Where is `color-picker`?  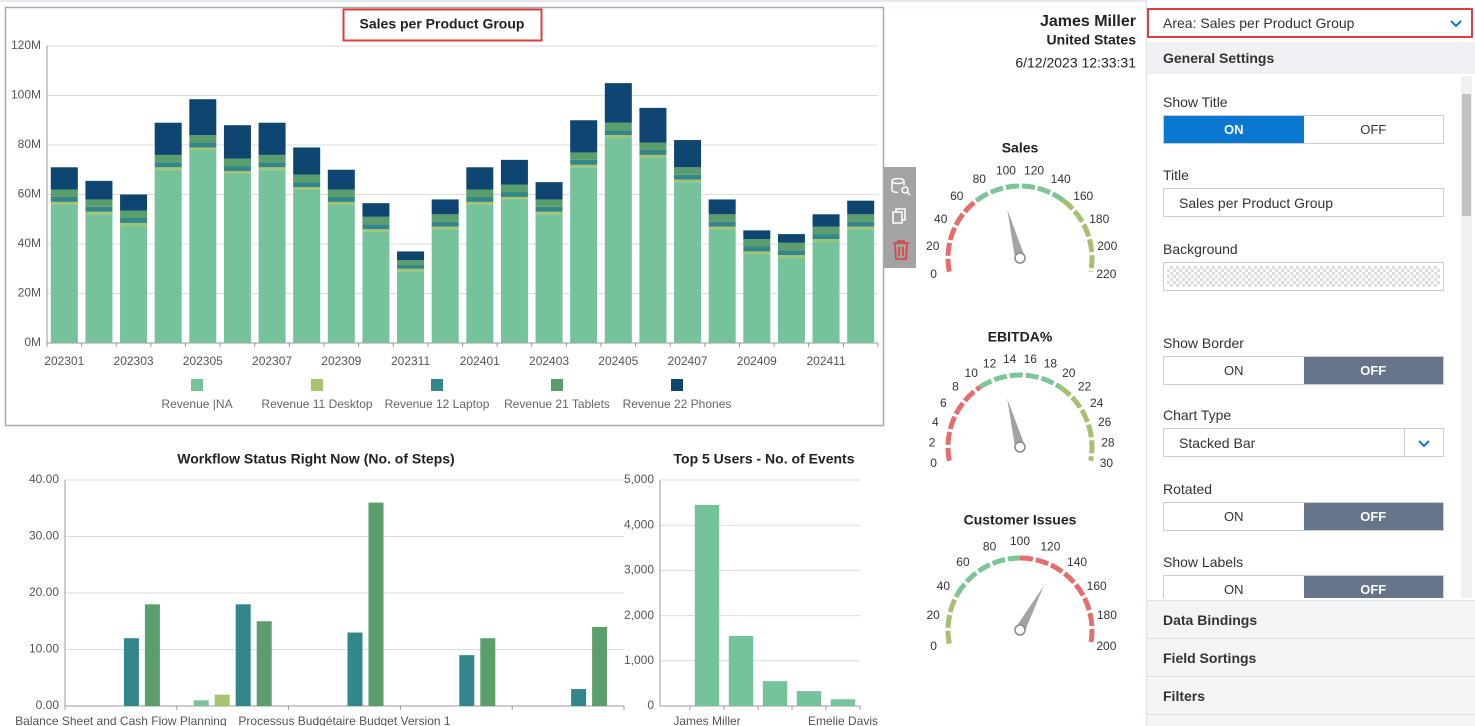 color-picker is located at coordinates (1303, 276).